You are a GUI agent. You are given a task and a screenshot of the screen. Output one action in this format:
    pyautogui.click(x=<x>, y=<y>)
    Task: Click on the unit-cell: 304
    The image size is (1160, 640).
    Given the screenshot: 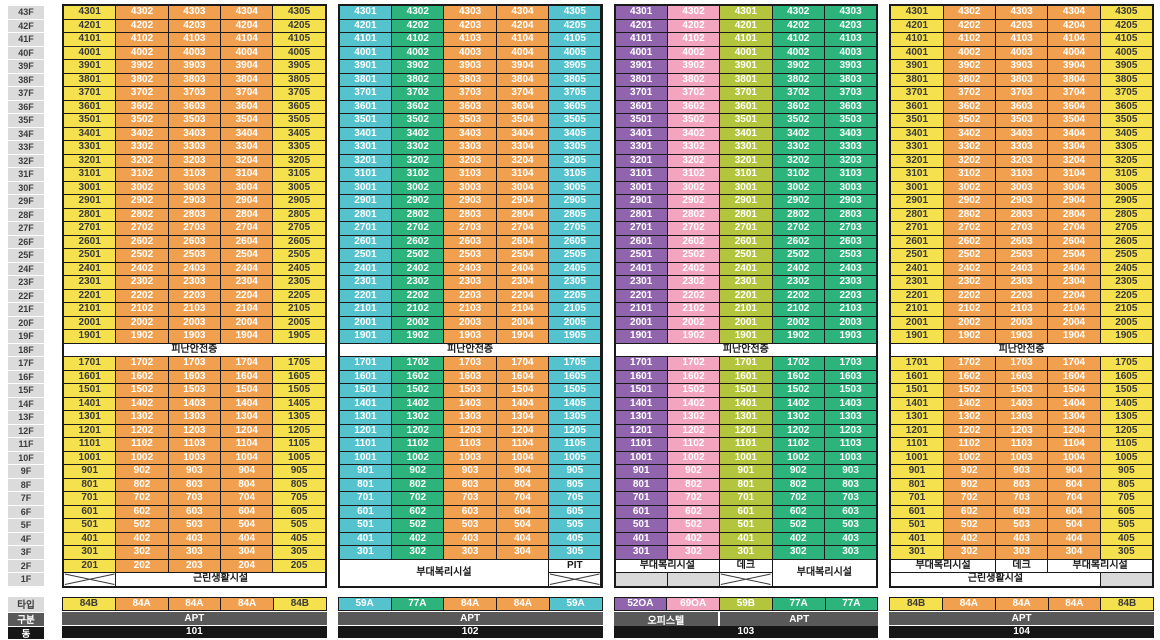 What is the action you would take?
    pyautogui.click(x=247, y=552)
    